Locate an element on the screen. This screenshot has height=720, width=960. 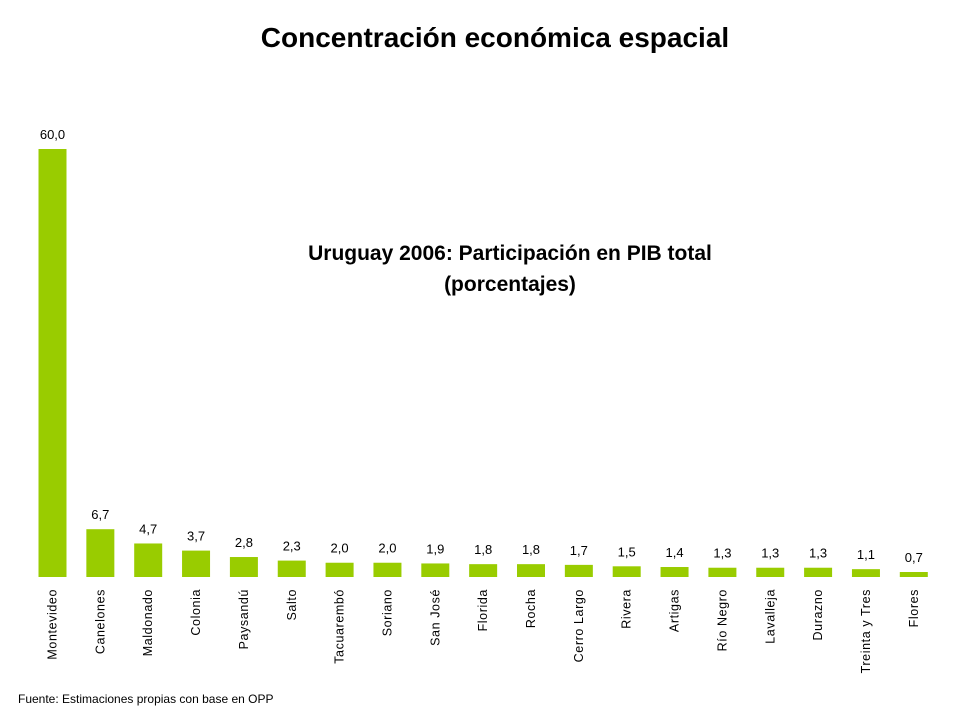
category-label-5: Salto is located at coordinates (292, 605).